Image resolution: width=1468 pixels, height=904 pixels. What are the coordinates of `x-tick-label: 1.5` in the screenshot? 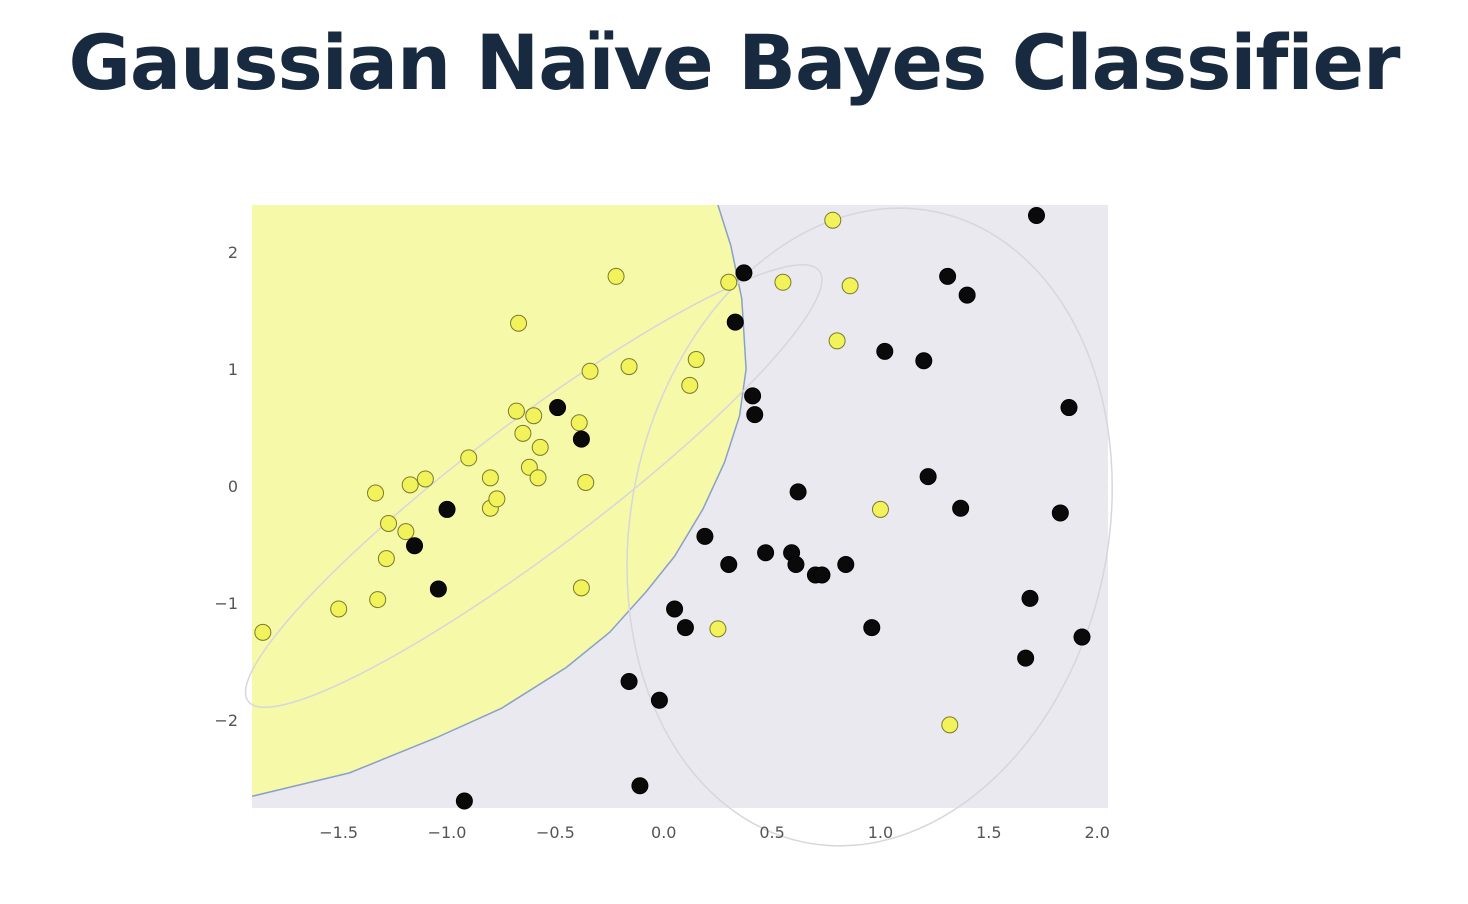 It's located at (988, 832).